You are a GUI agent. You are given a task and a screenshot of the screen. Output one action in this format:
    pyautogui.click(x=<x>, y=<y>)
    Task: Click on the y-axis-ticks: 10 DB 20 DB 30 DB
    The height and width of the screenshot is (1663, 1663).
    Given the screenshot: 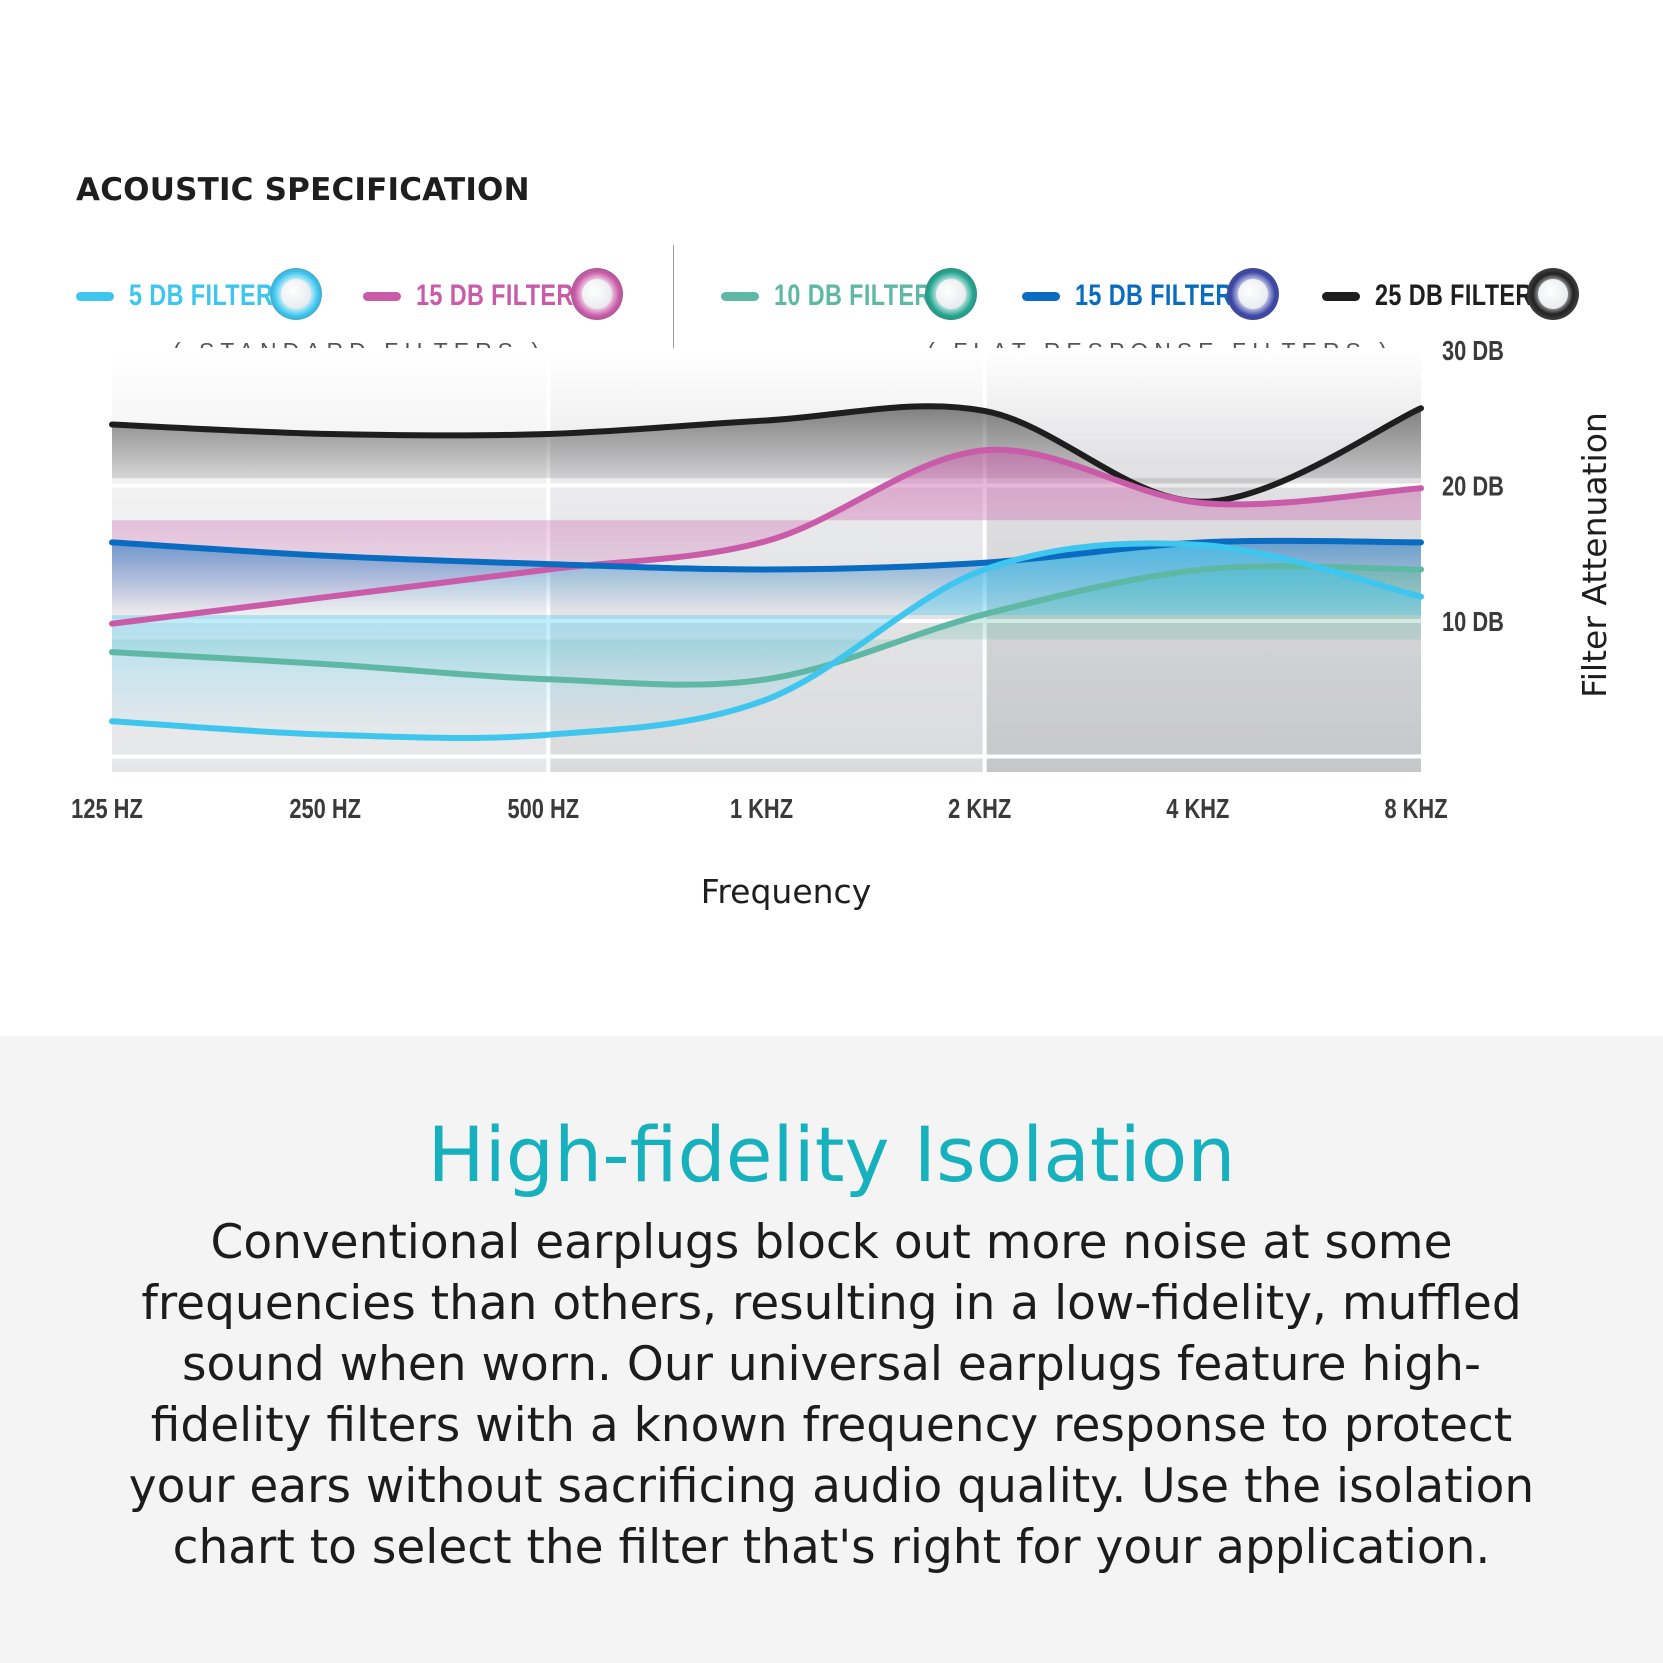 What is the action you would take?
    pyautogui.click(x=1473, y=486)
    